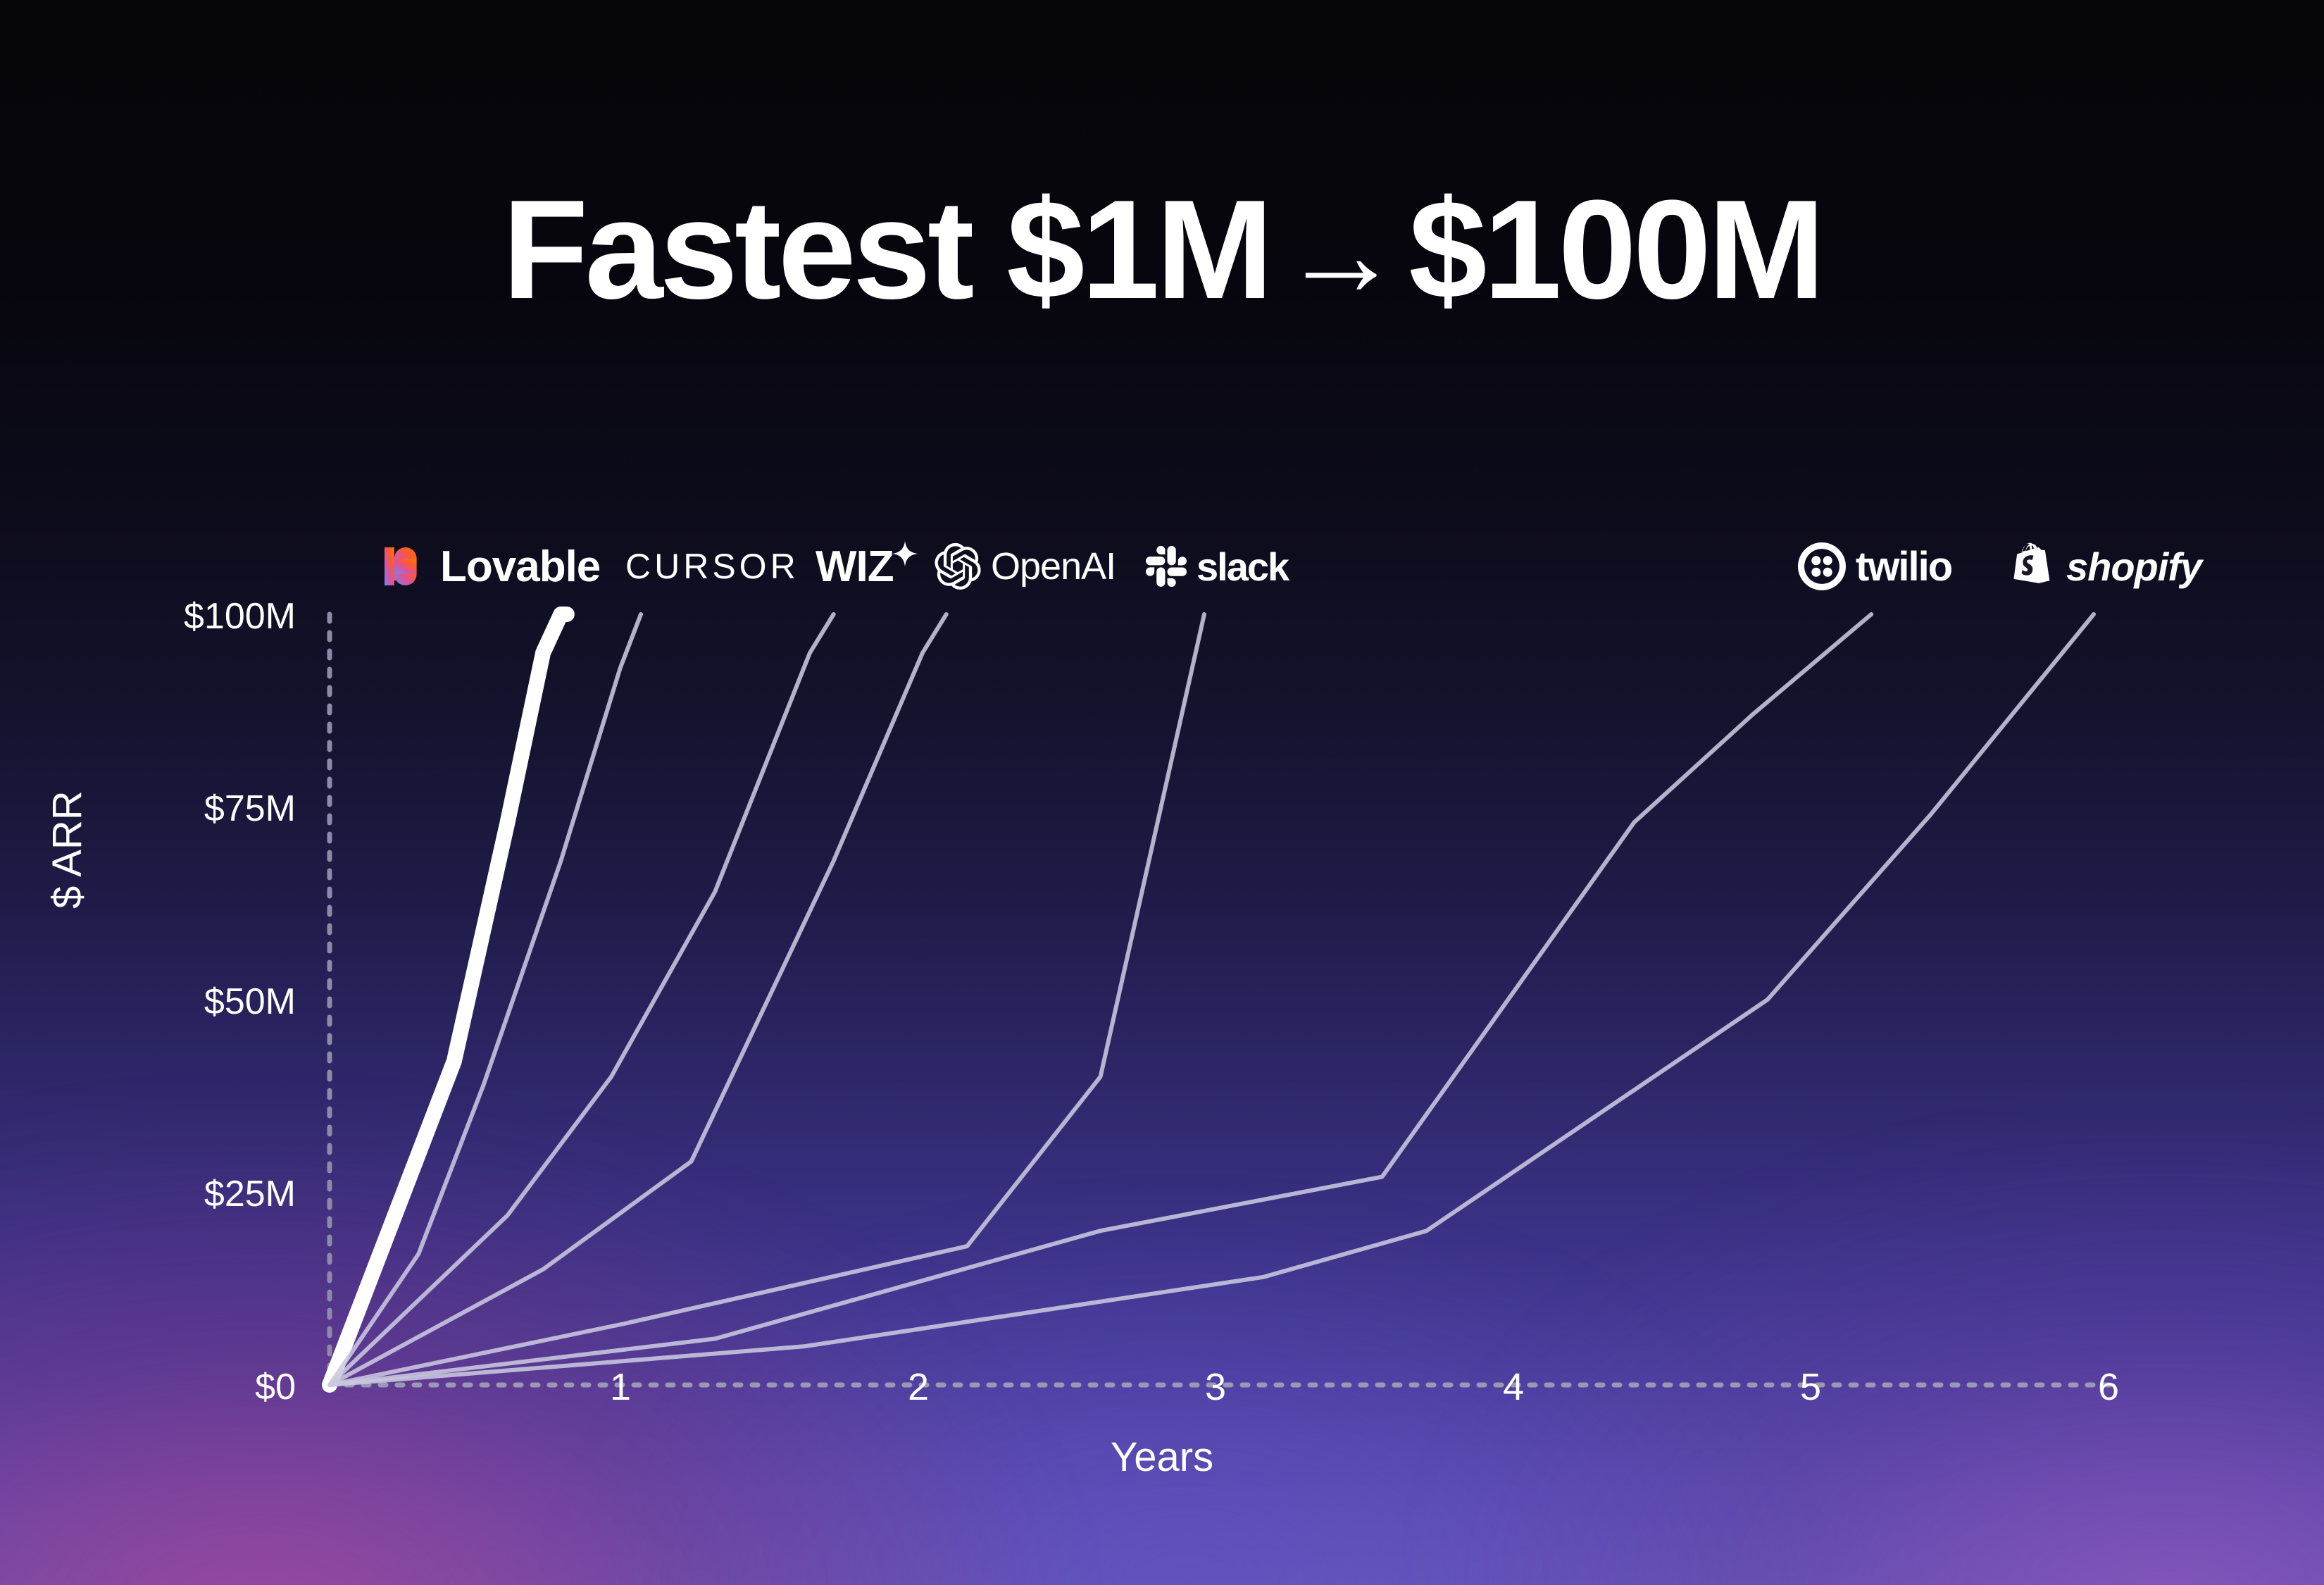  What do you see at coordinates (401, 566) in the screenshot?
I see `lovable-heart-icon` at bounding box center [401, 566].